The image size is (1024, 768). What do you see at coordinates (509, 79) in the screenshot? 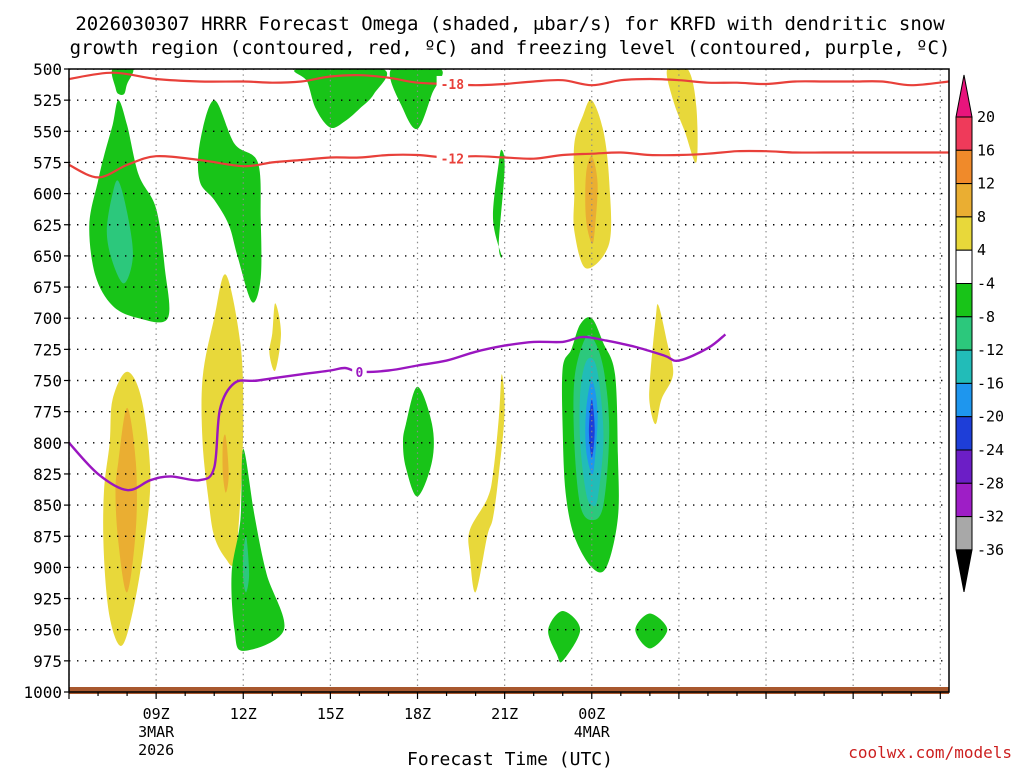
I see `dgz-contour--18` at bounding box center [509, 79].